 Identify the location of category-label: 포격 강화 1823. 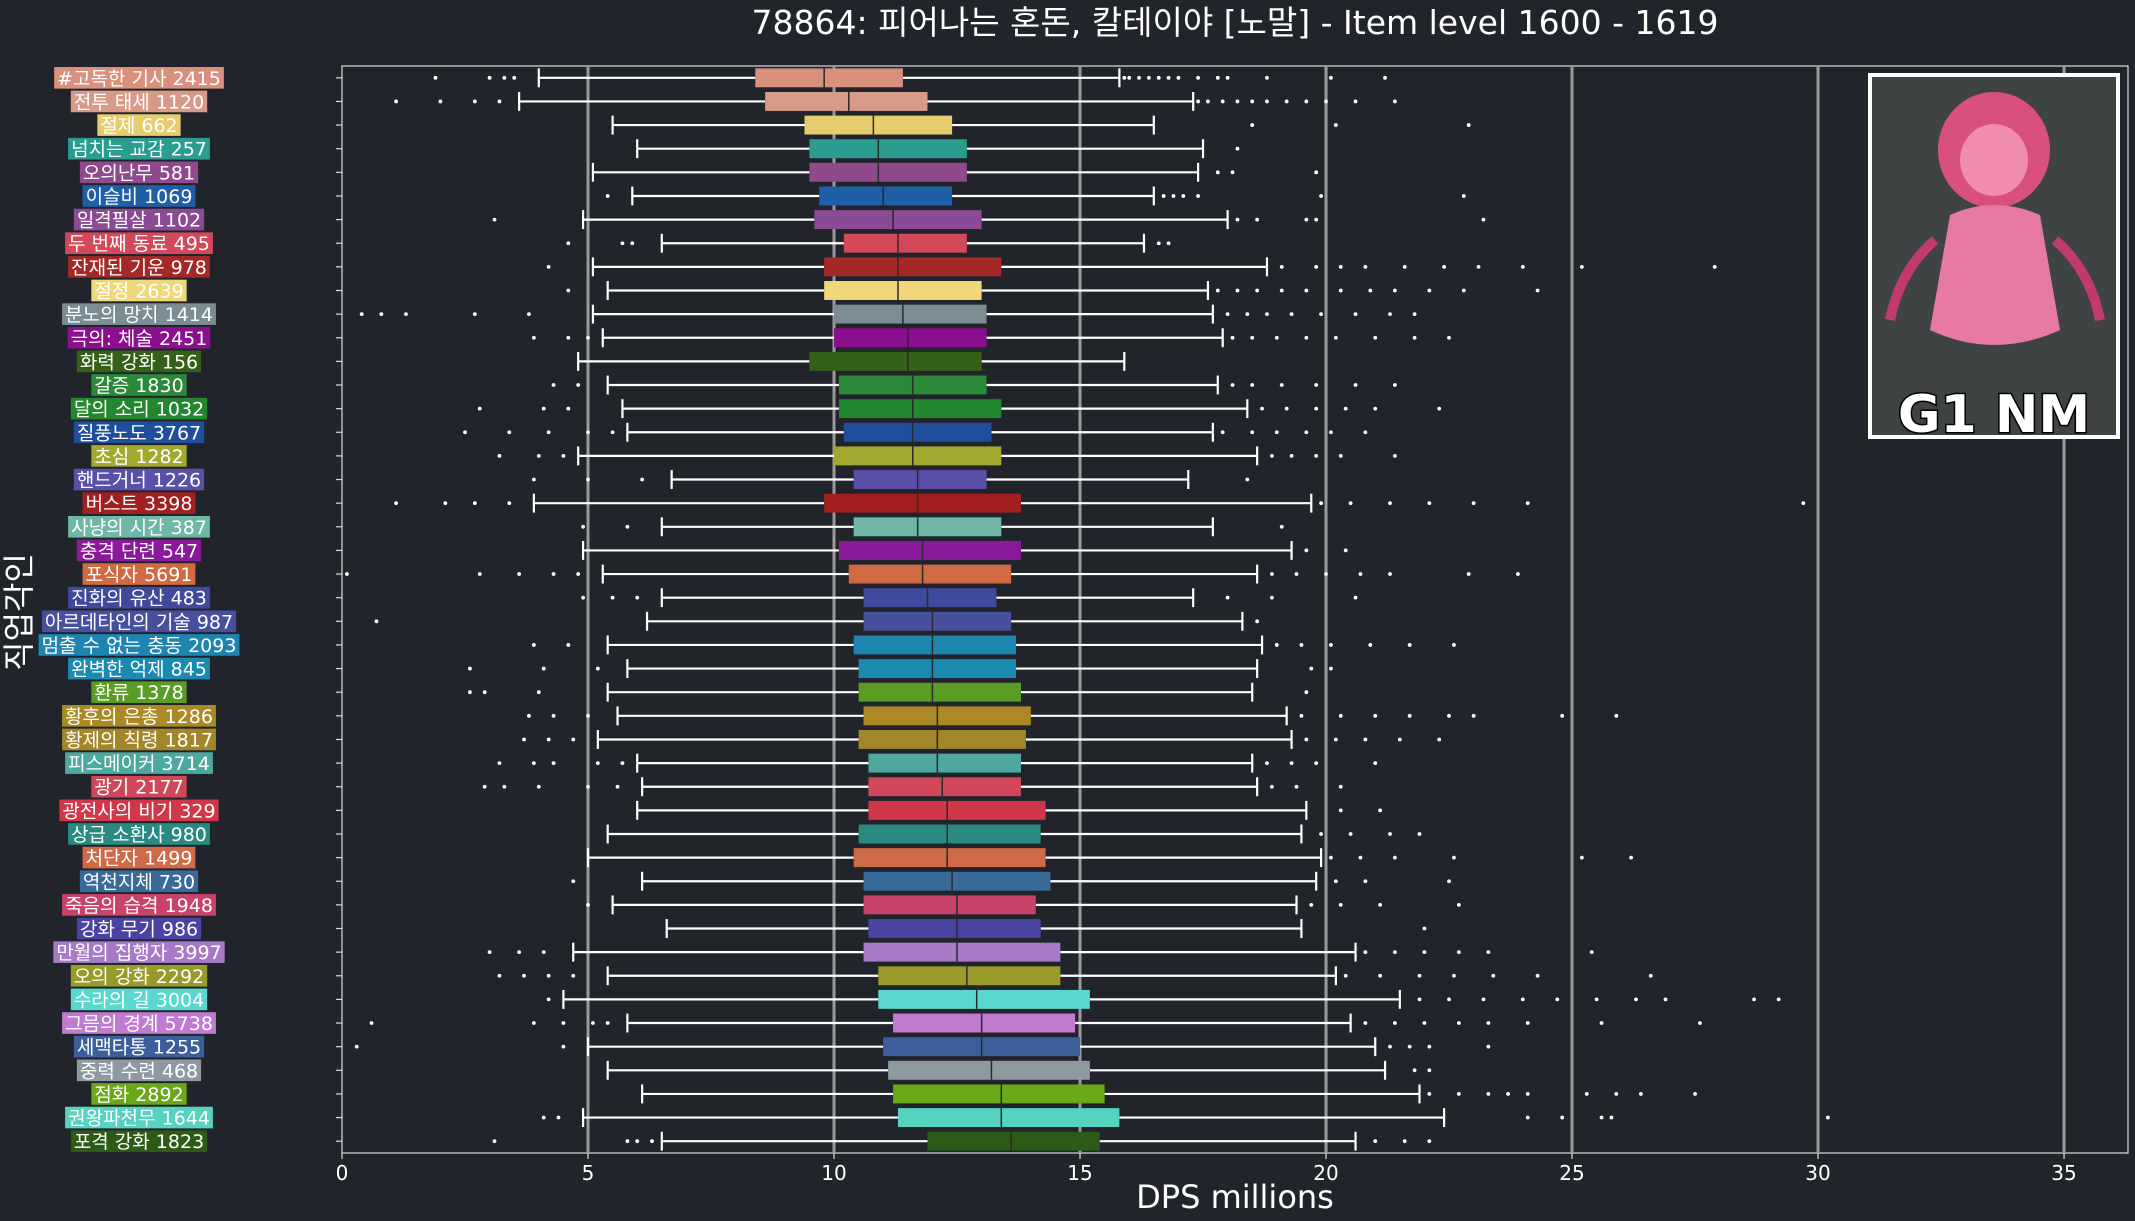
(139, 1141).